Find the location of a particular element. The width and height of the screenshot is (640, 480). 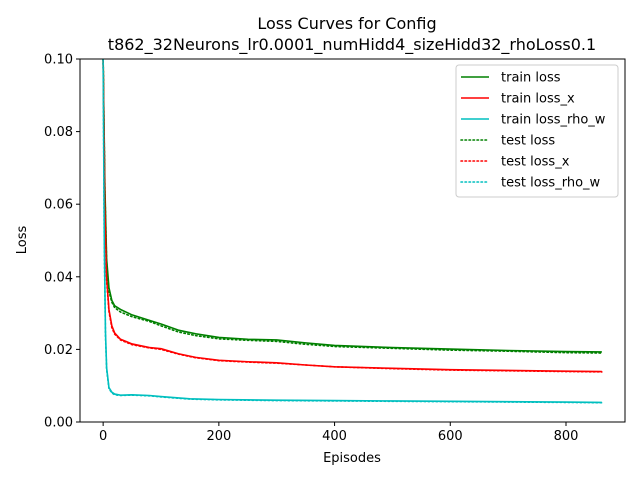

legend-label: train loss_rho_w is located at coordinates (553, 120).